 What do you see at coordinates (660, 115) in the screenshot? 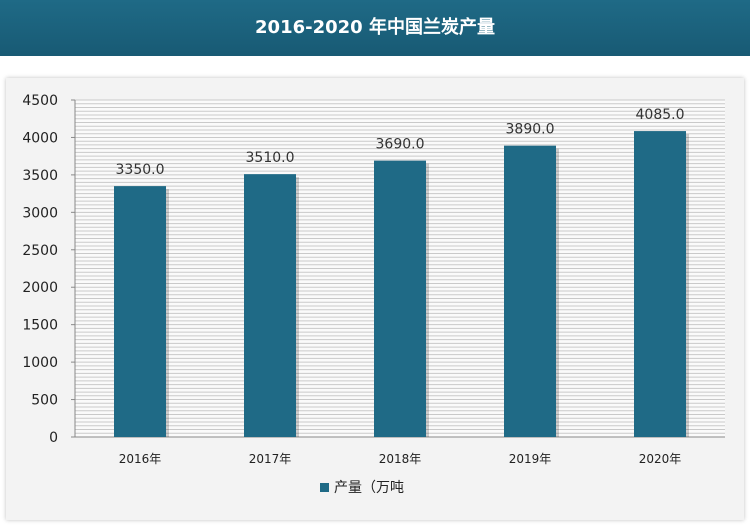
I see `data-label: 4085.0` at bounding box center [660, 115].